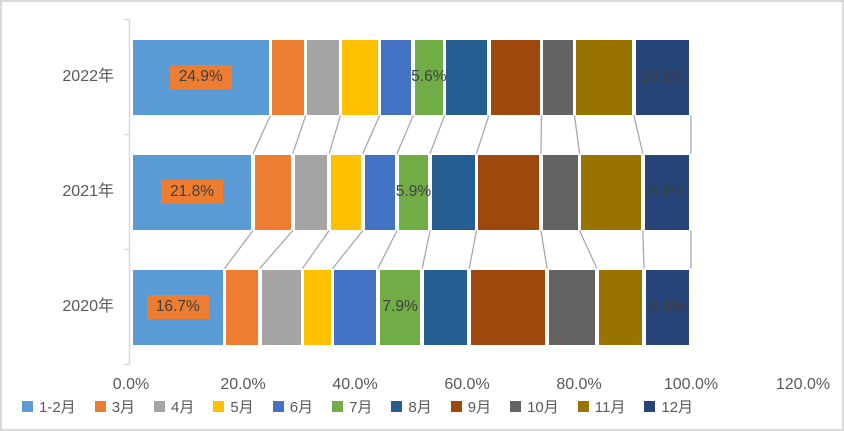 This screenshot has width=844, height=431. I want to click on data-label-1-2月-2021年: 21.8%, so click(192, 192).